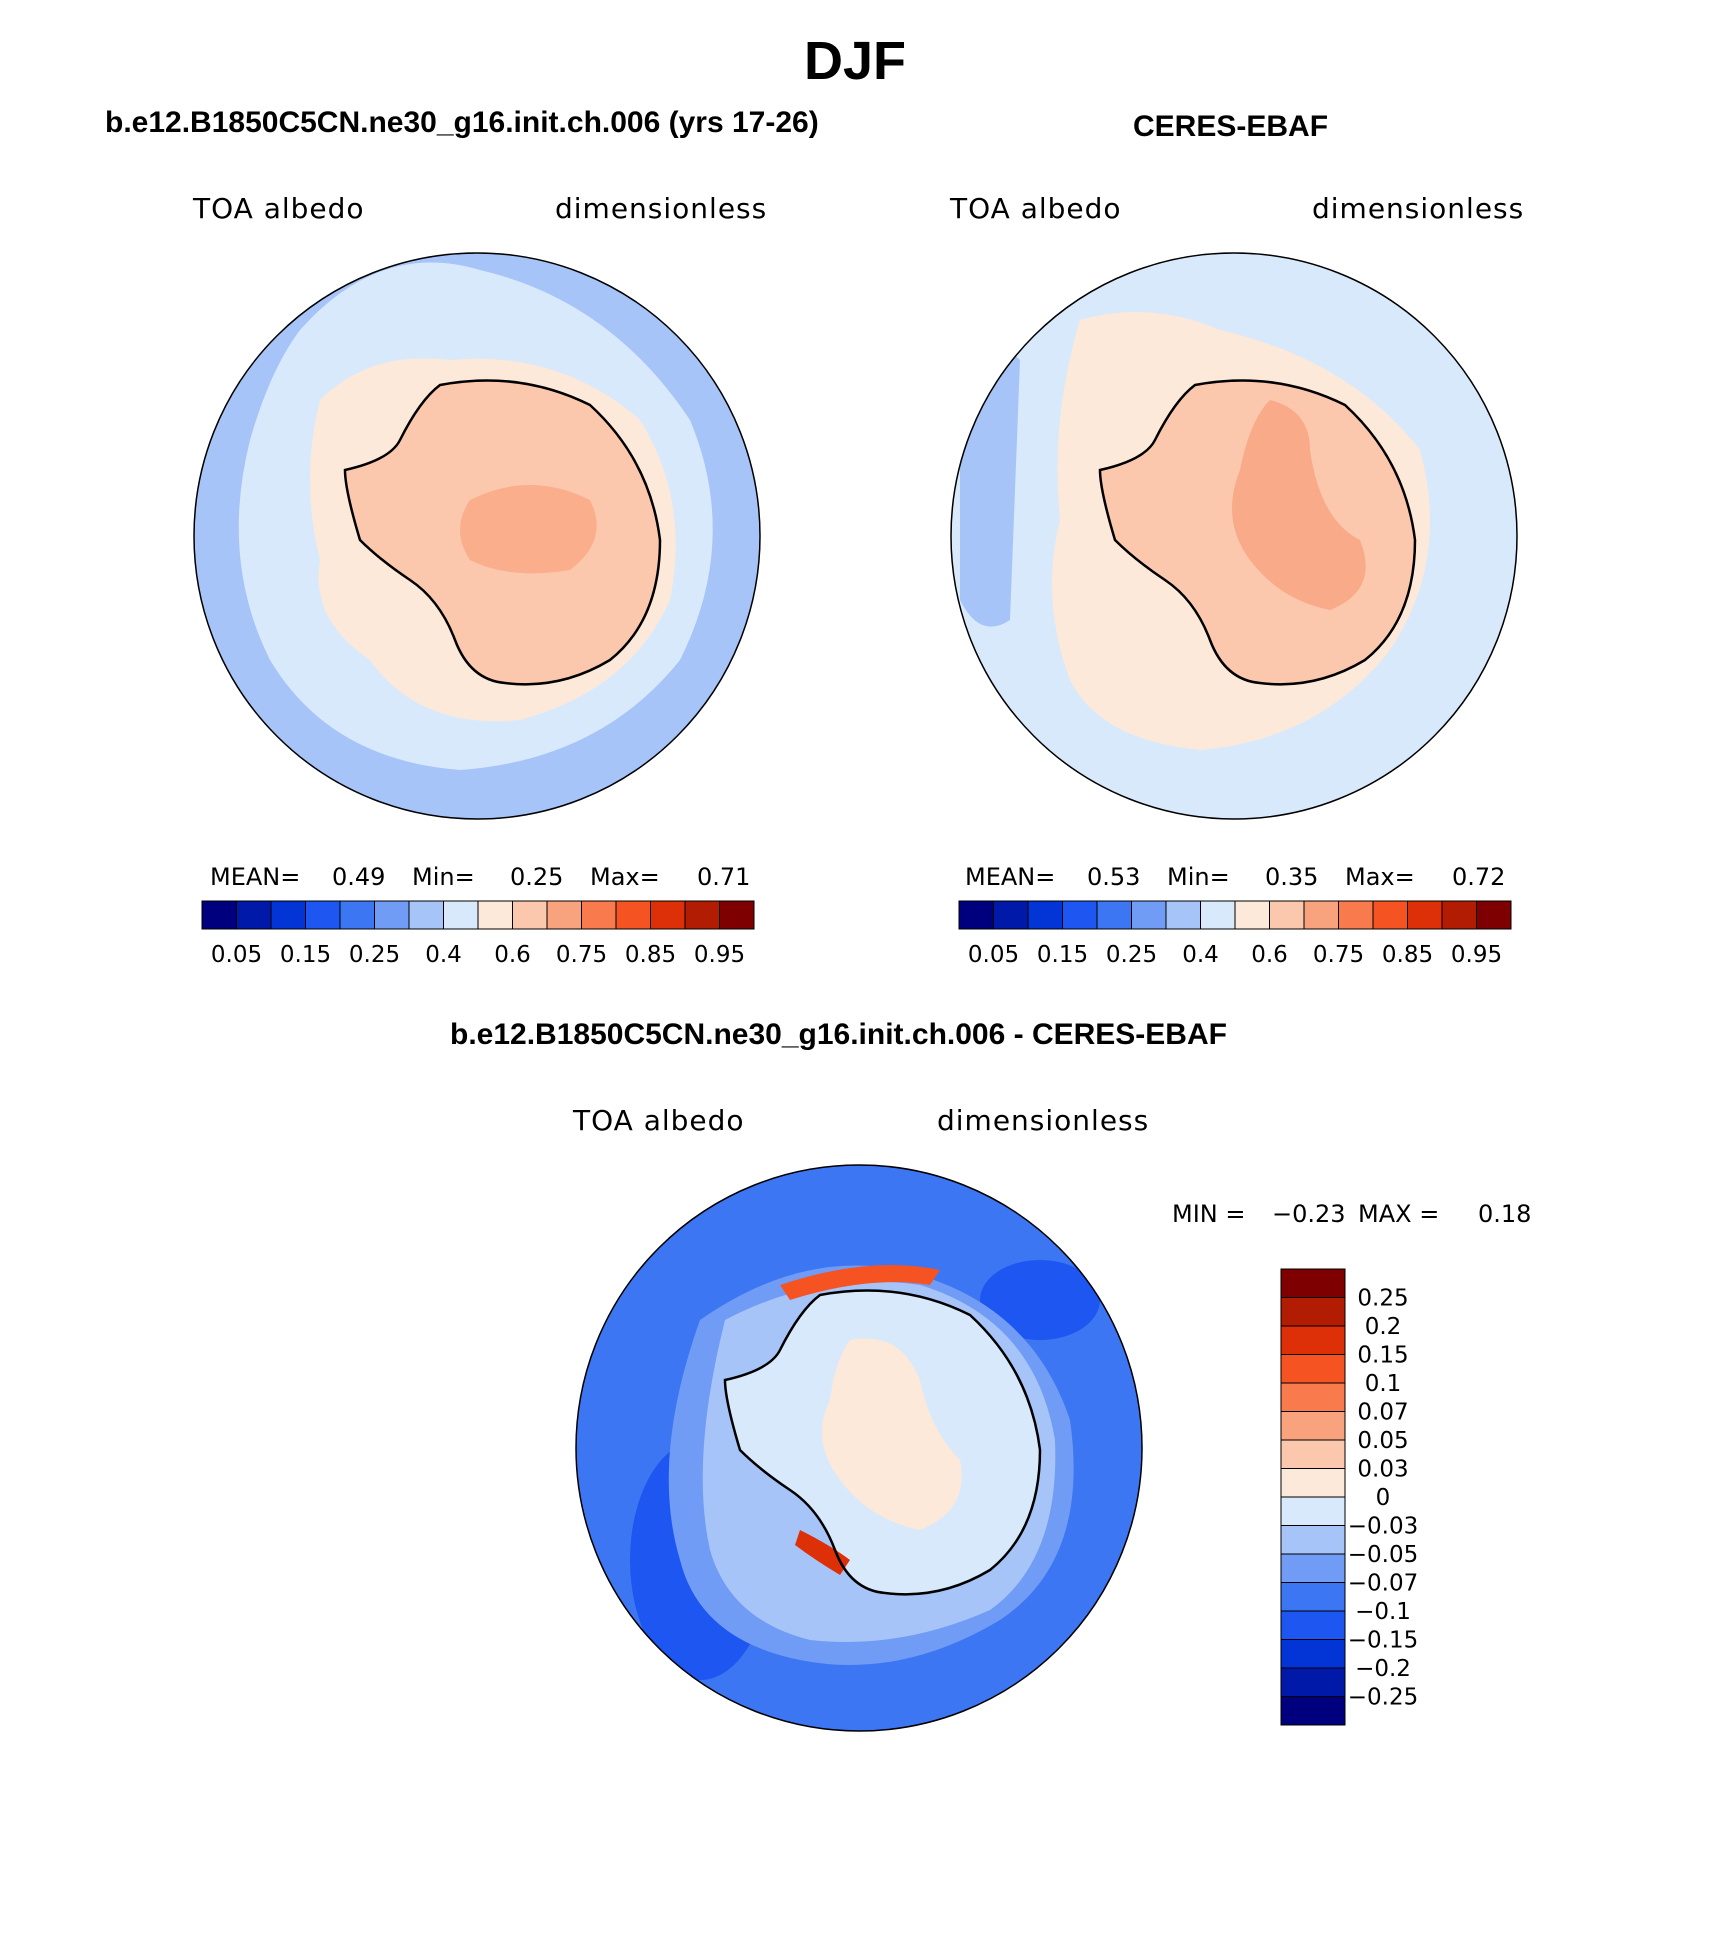 This screenshot has height=1947, width=1710. Describe the element at coordinates (1382, 1413) in the screenshot. I see `panel-3-colorbar-tick-label: 0.07` at that location.